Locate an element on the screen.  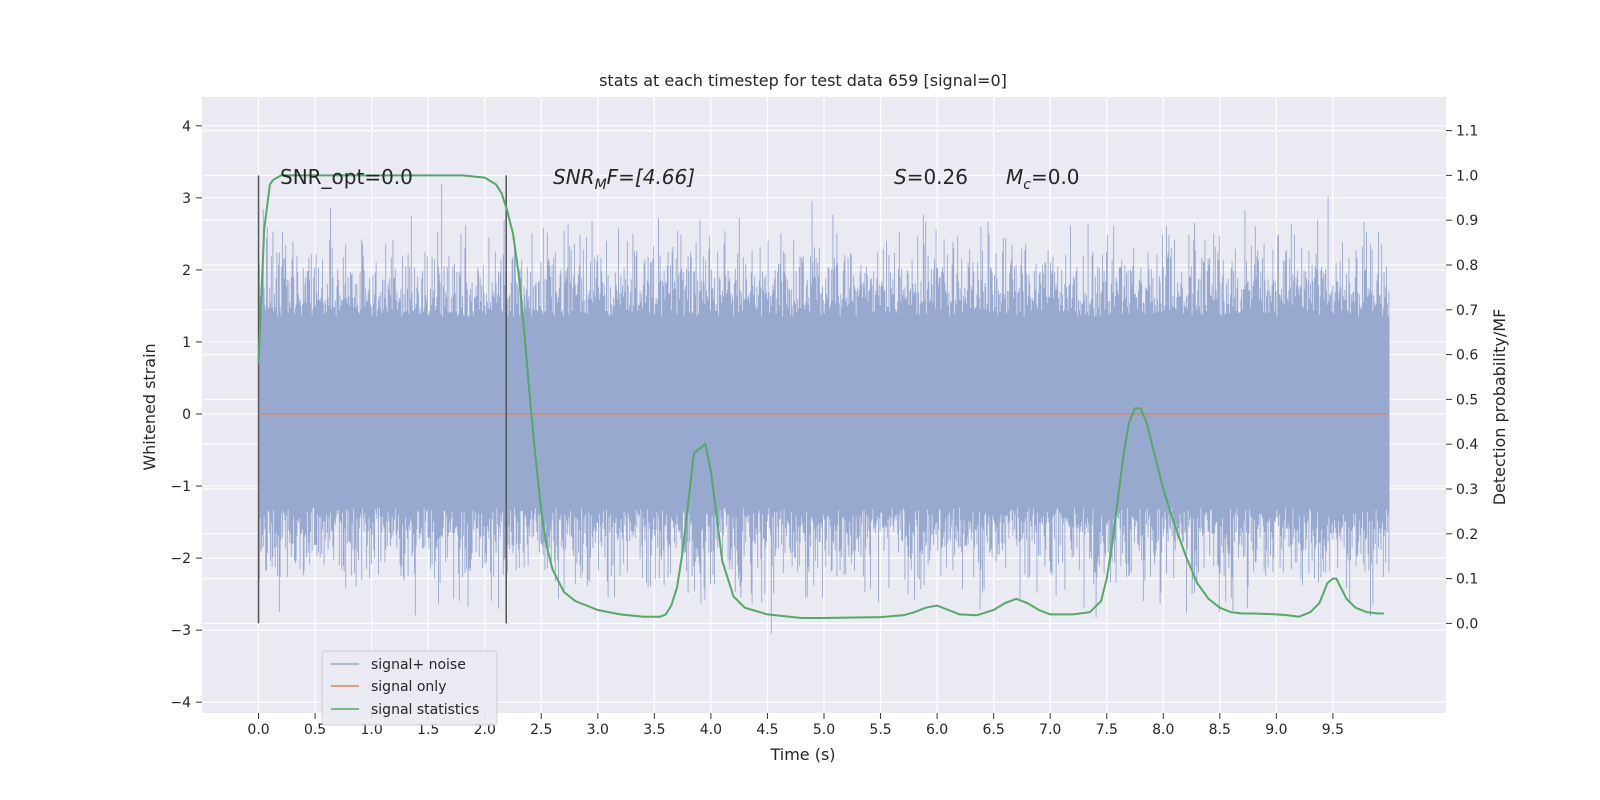
s-suffix: =0.26 is located at coordinates (937, 177).